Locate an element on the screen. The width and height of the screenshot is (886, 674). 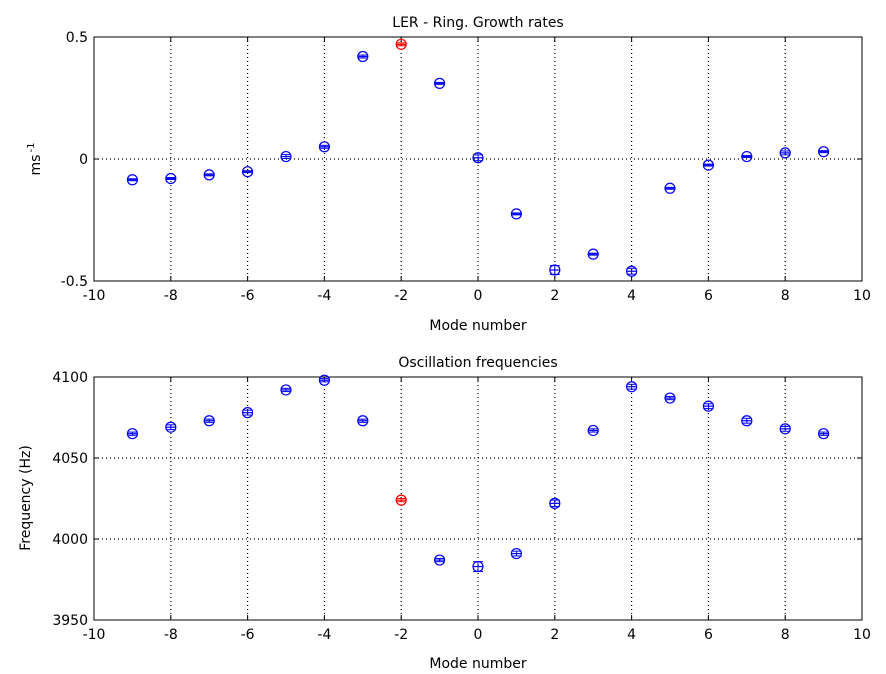
oscillation-frequencies-x-tick-label: 10 is located at coordinates (862, 635).